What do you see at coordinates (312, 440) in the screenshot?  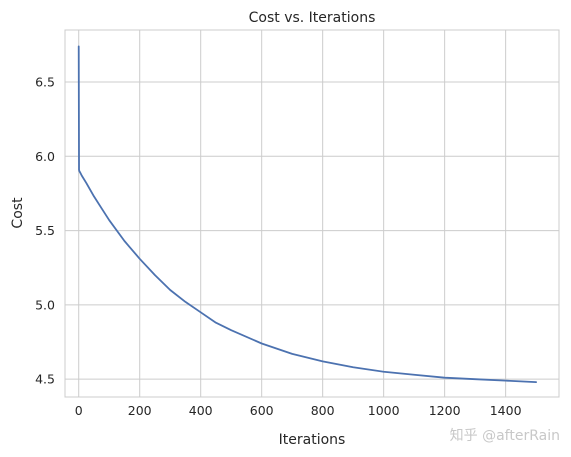 I see `x-axis-label: Iterations` at bounding box center [312, 440].